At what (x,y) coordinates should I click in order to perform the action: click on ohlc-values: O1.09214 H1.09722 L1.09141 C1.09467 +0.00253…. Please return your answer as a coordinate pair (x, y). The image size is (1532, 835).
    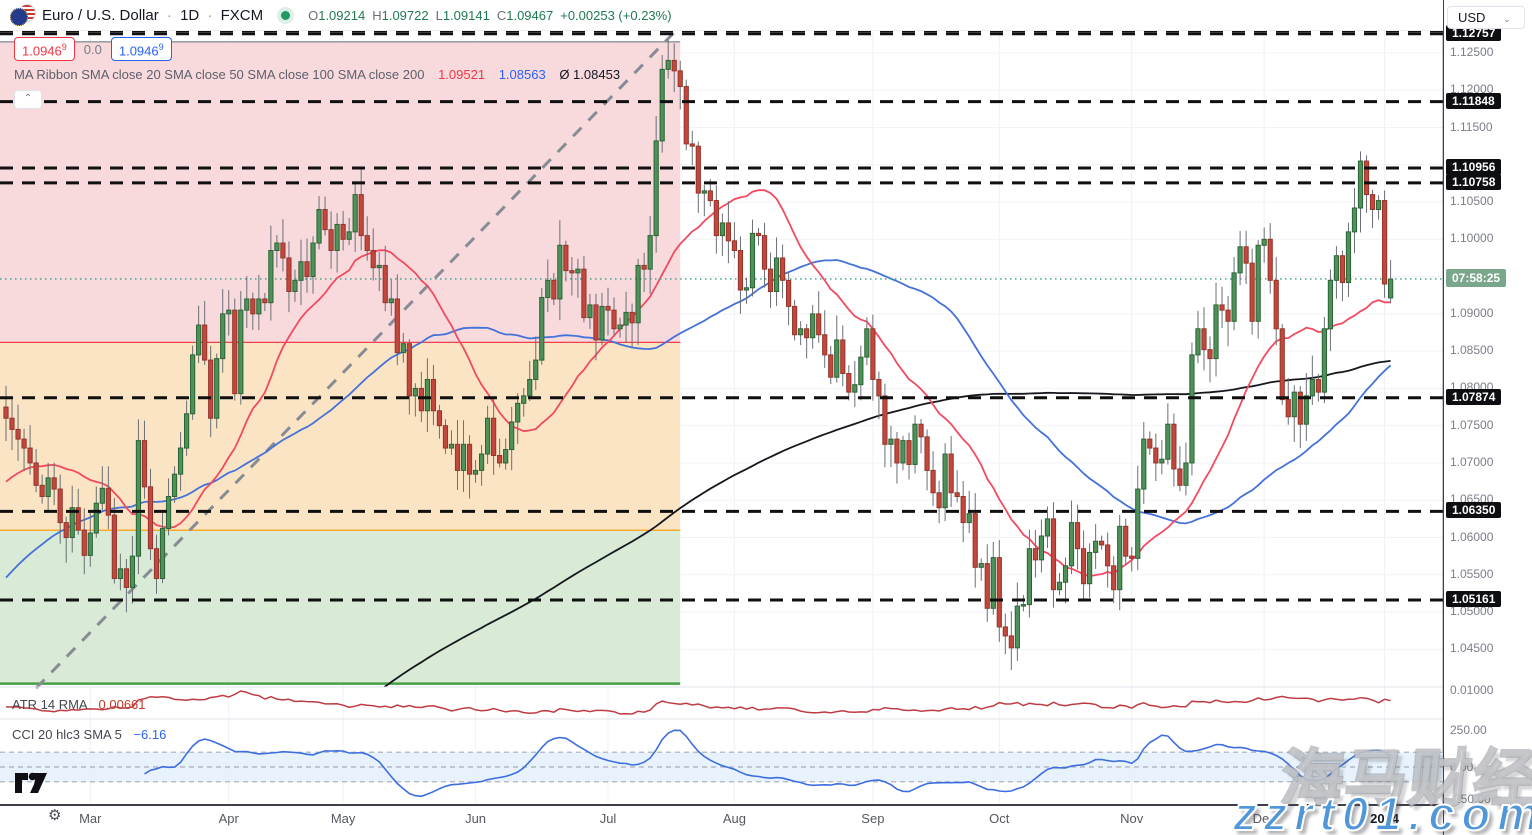
    Looking at the image, I should click on (489, 15).